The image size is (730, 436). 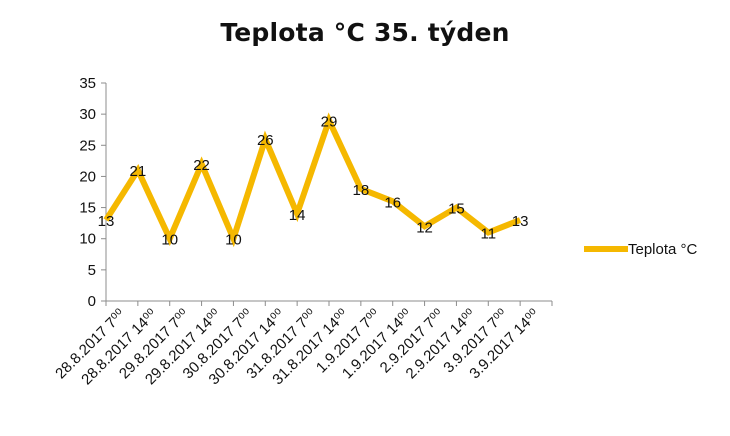 I want to click on y-tick-label: 20, so click(x=87, y=176).